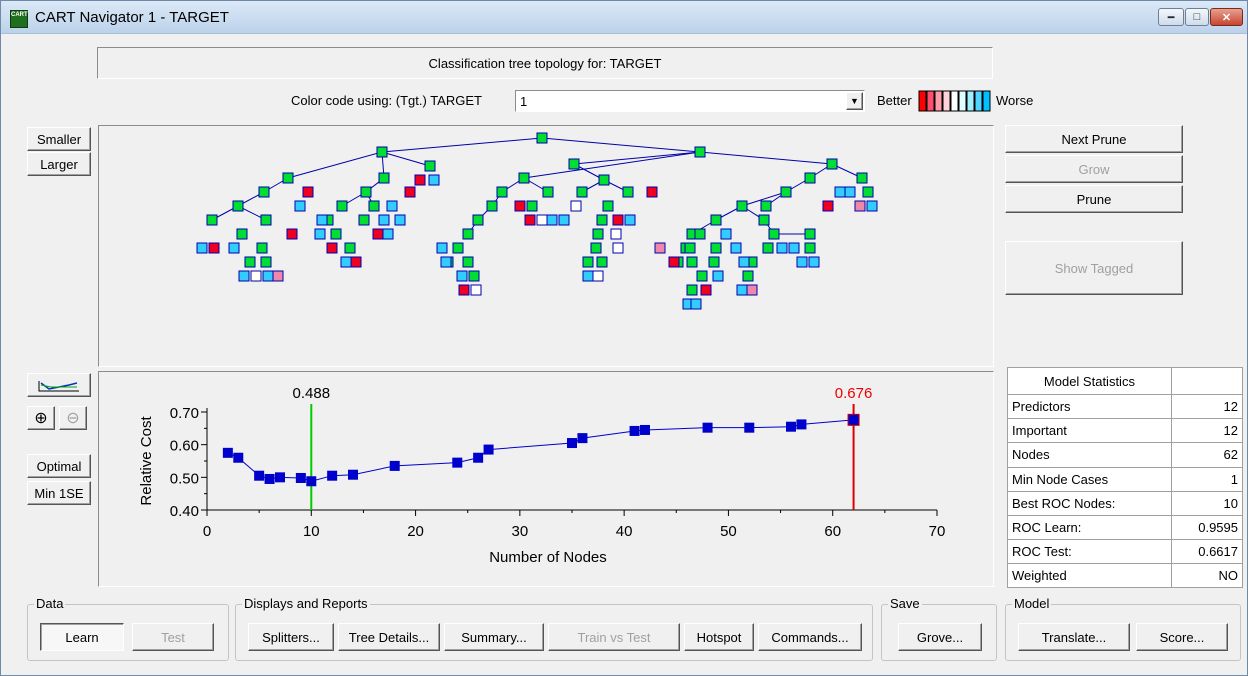 This screenshot has width=1248, height=676. I want to click on hotspot-button: Hotspot, so click(719, 637).